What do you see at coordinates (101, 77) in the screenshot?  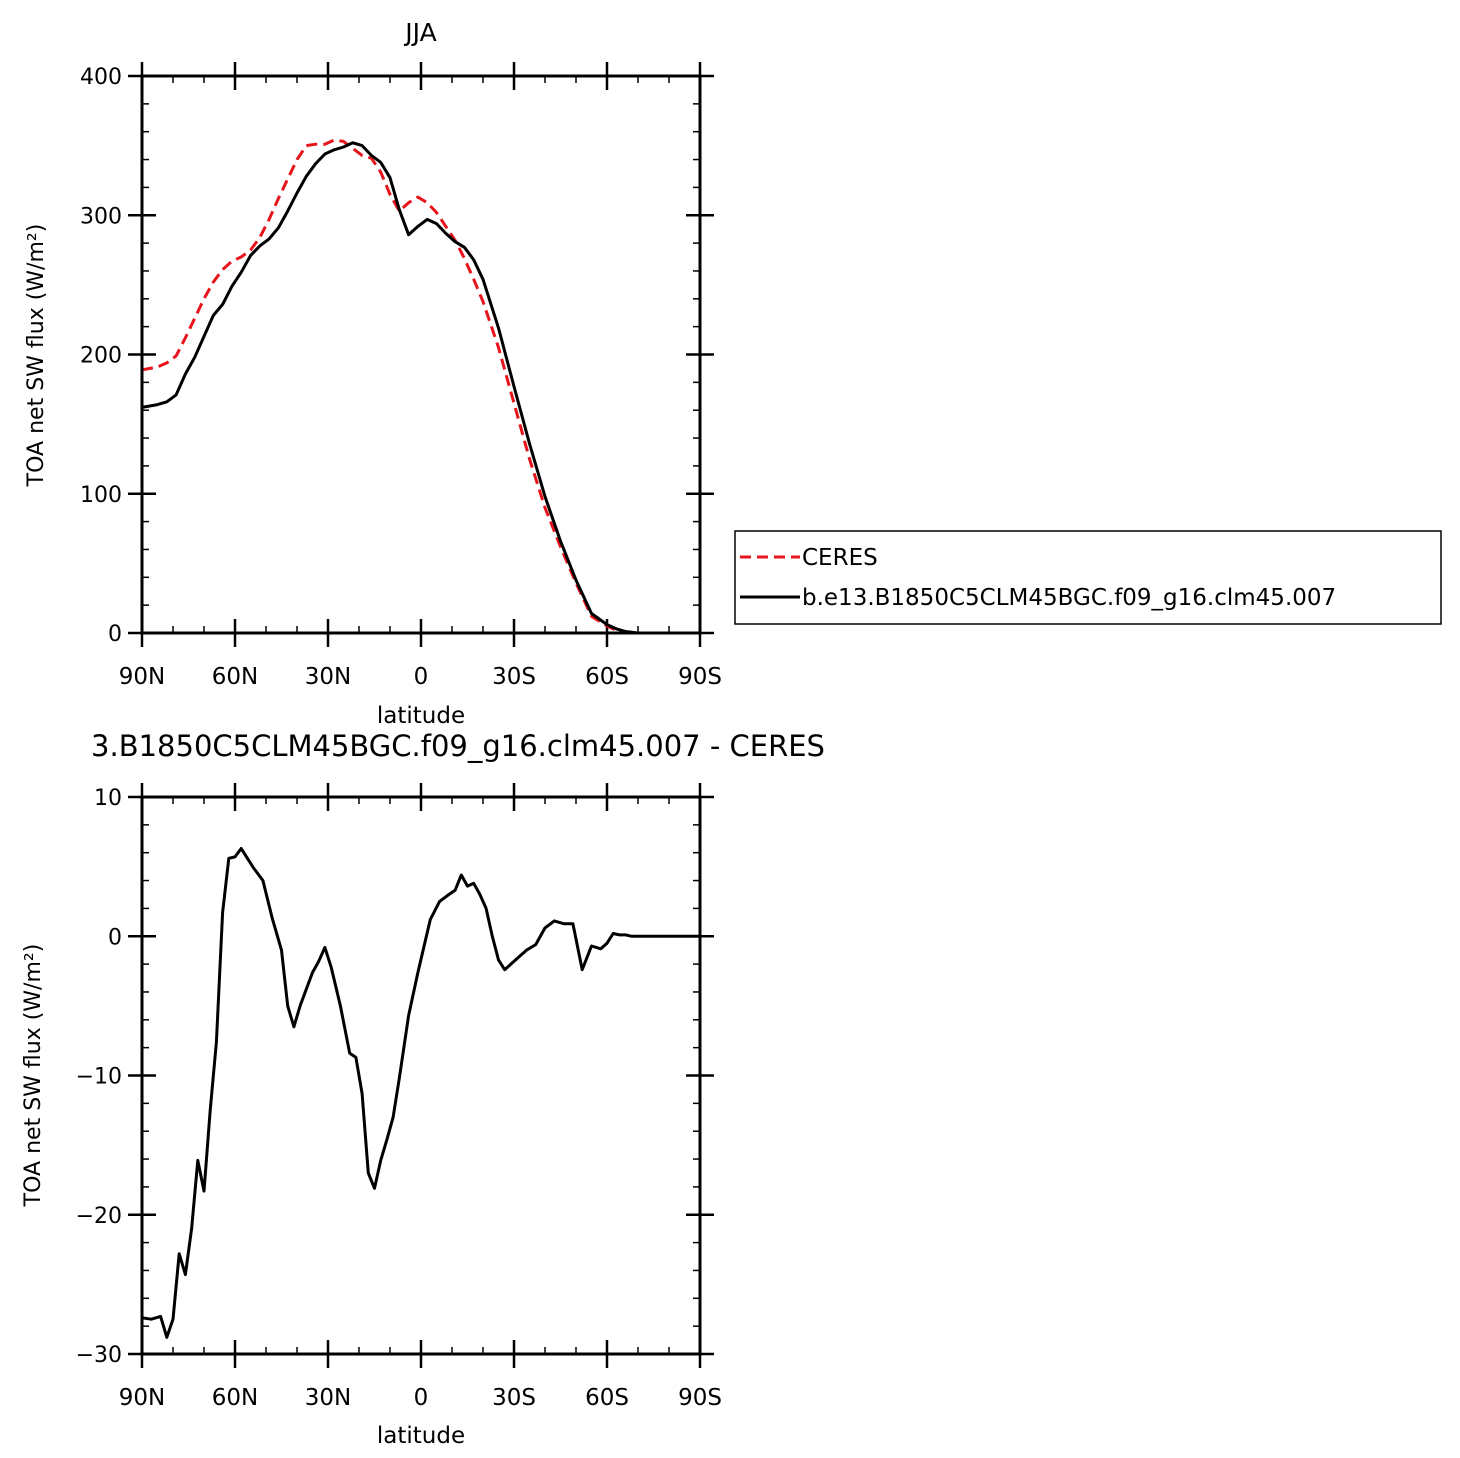 I see `top-y-tick-label: 400` at bounding box center [101, 77].